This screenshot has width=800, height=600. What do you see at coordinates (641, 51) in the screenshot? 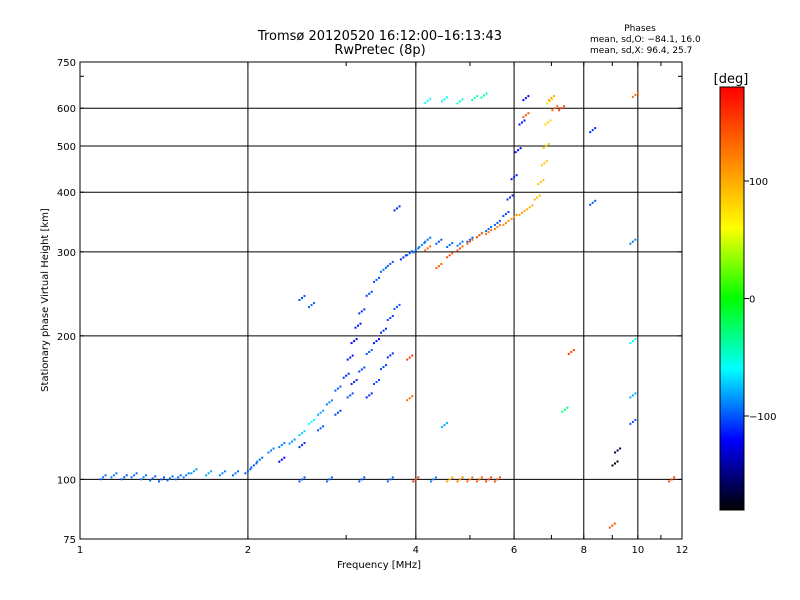
I see `phases-stat-x: mean, sd,X: 96.4, 25.7` at bounding box center [641, 51].